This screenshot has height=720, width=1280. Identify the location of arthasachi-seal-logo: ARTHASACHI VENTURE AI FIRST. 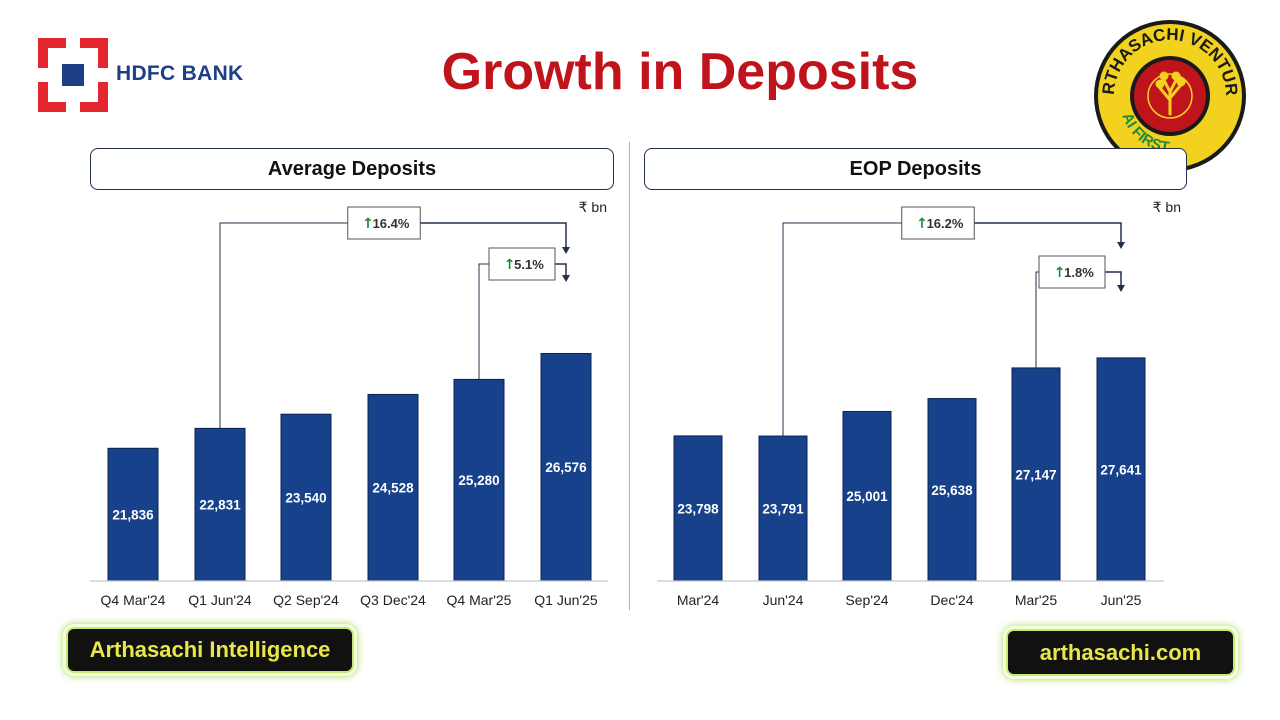
(1169, 95).